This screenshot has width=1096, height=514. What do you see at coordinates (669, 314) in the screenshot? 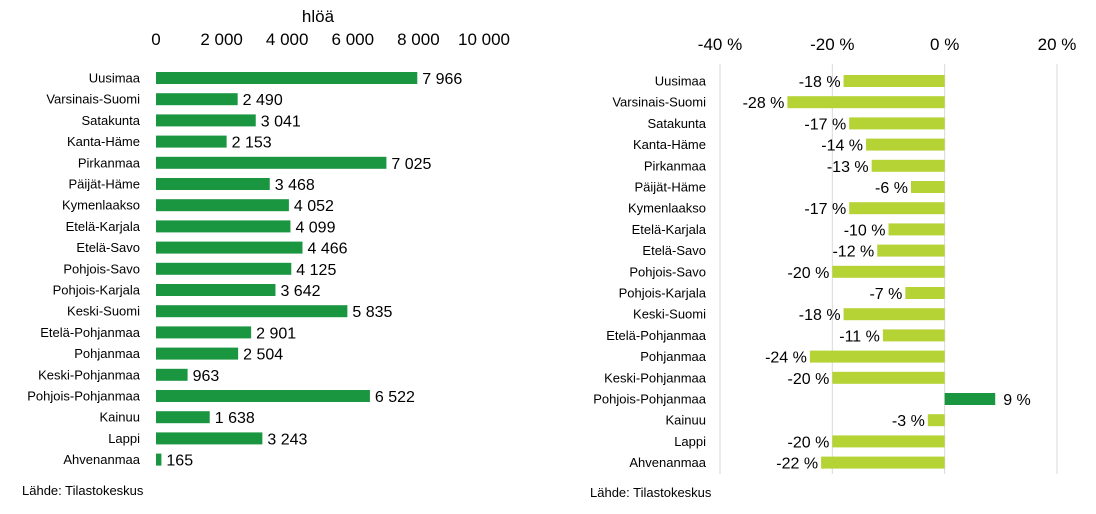
I see `right-category-label: Keski-Suomi` at bounding box center [669, 314].